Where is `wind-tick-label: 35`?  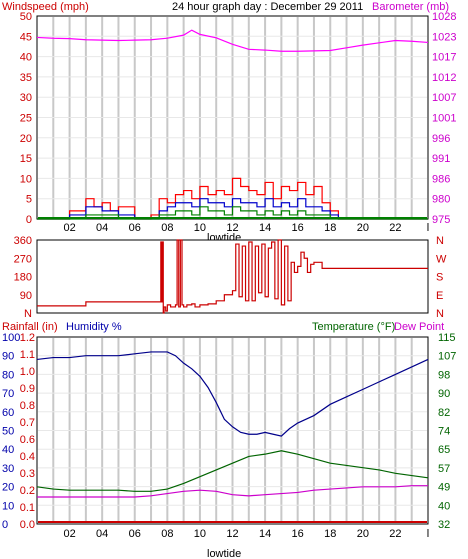 wind-tick-label: 35 is located at coordinates (26, 78).